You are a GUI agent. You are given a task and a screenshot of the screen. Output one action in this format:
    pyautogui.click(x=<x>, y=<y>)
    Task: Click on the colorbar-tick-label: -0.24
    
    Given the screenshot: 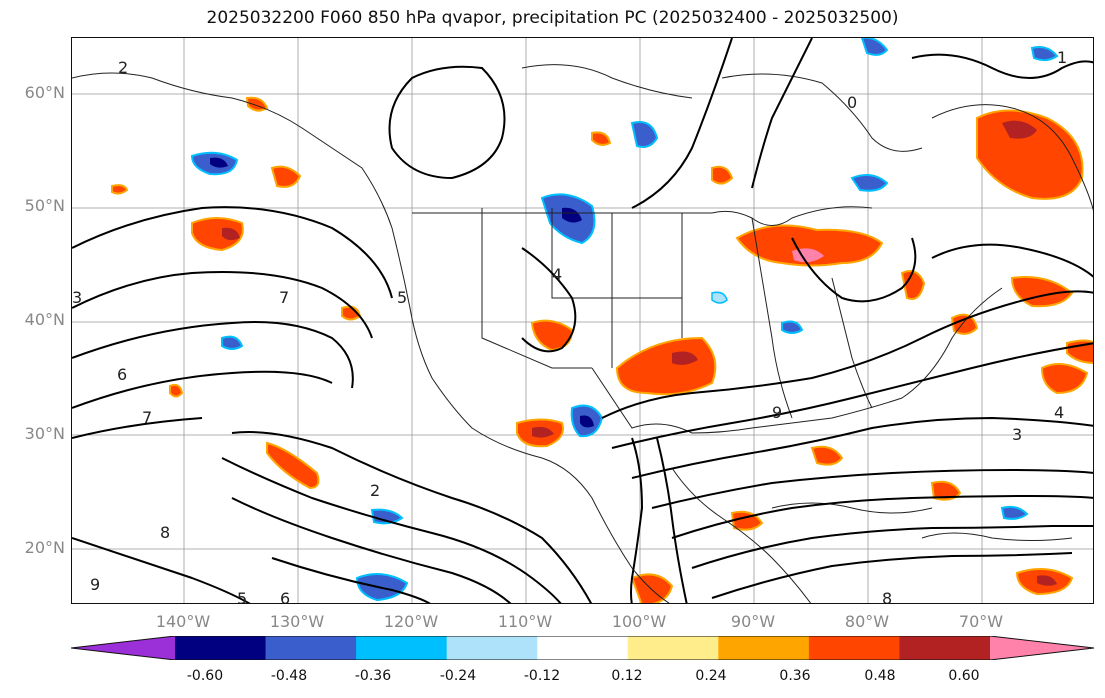 What is the action you would take?
    pyautogui.click(x=458, y=676)
    